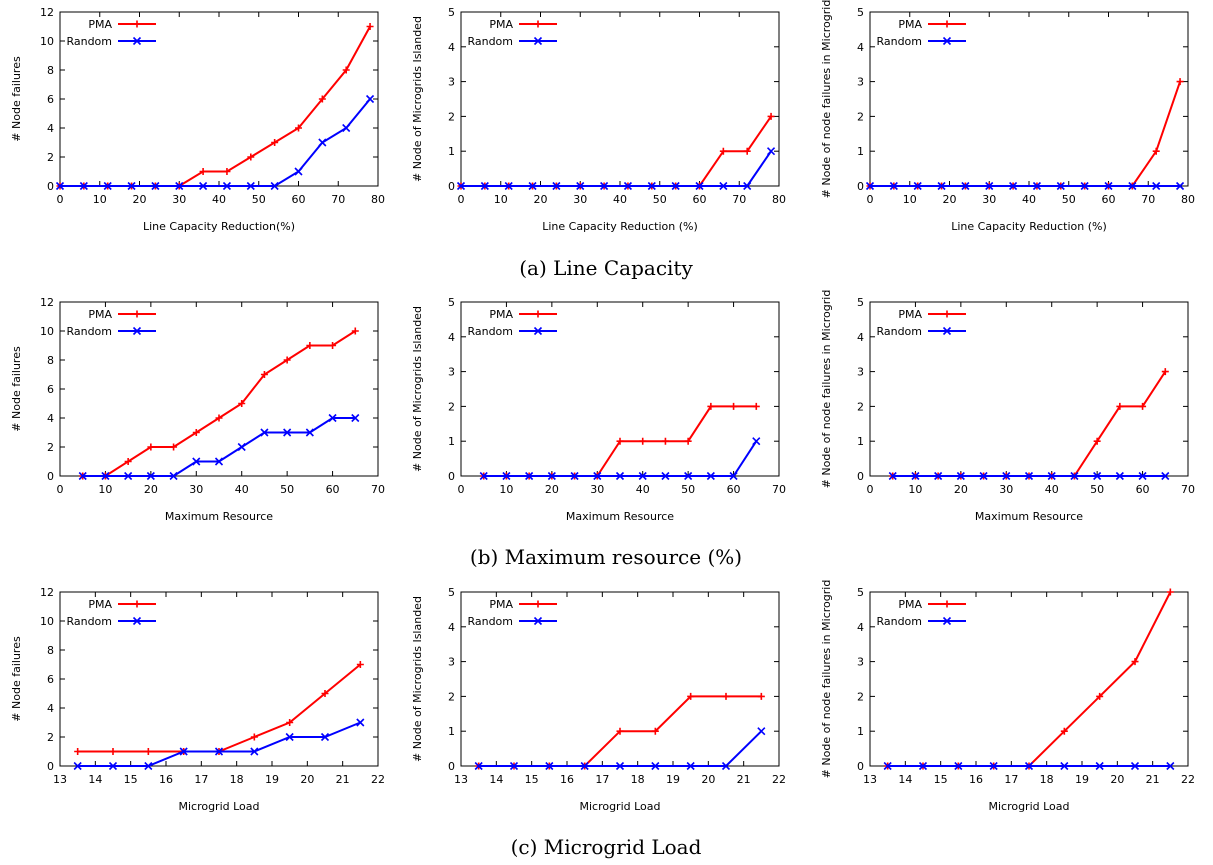  What do you see at coordinates (50, 99) in the screenshot?
I see `y-tick-label: 6` at bounding box center [50, 99].